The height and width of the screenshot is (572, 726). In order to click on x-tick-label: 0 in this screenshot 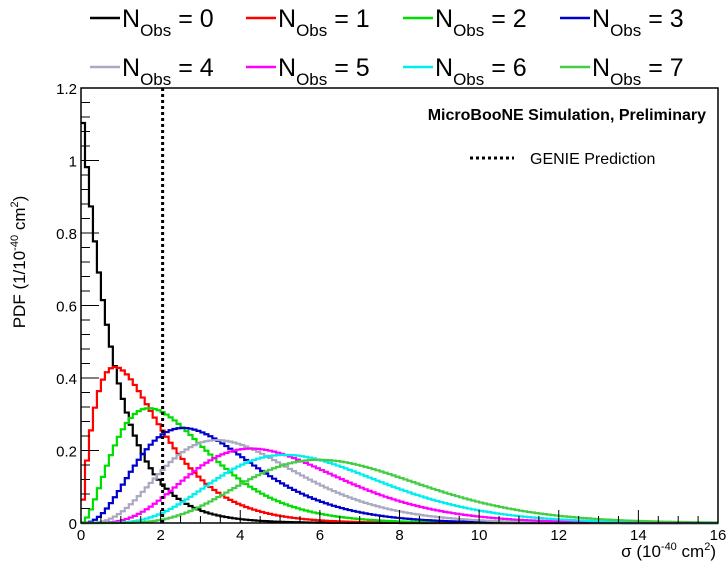, I will do `click(81, 535)`.